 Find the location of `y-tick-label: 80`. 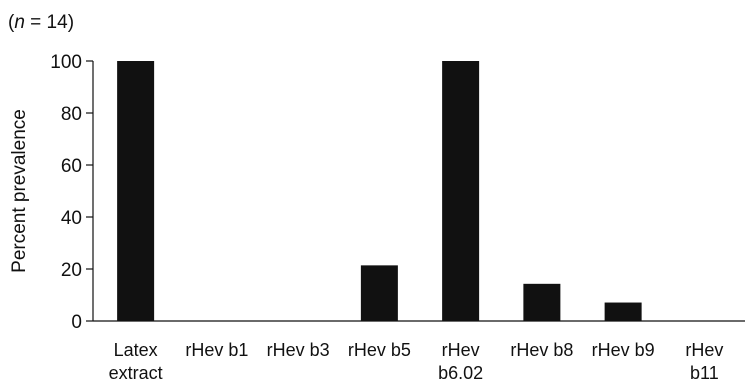

y-tick-label: 80 is located at coordinates (71, 114).